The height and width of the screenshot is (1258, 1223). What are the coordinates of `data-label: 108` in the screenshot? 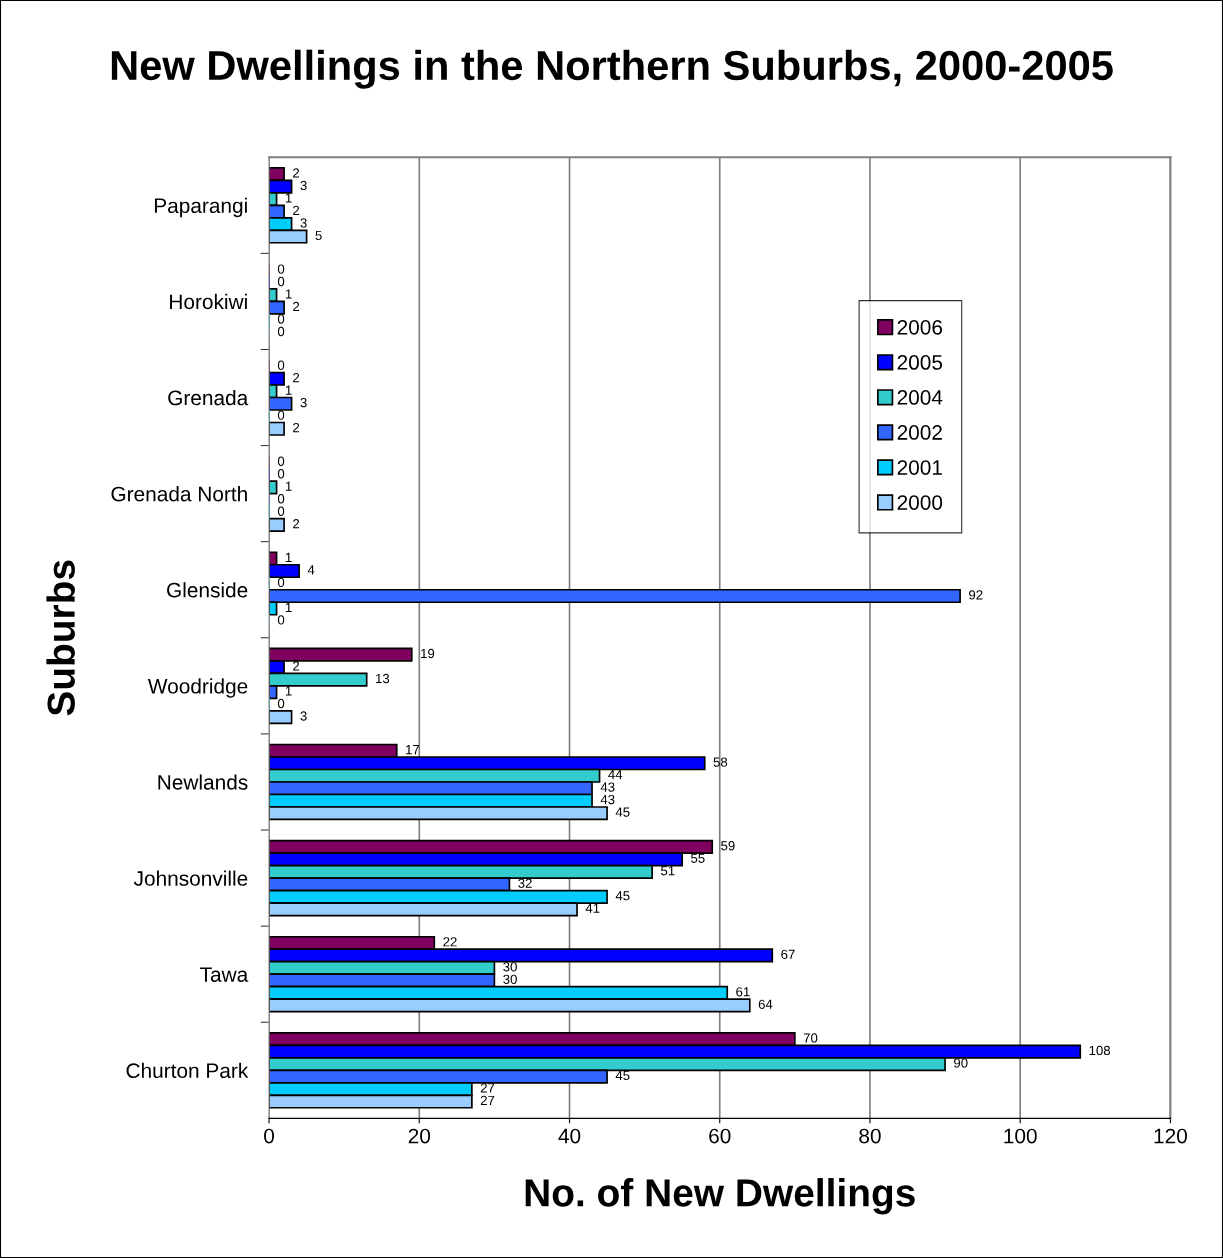 It's located at (1100, 1050).